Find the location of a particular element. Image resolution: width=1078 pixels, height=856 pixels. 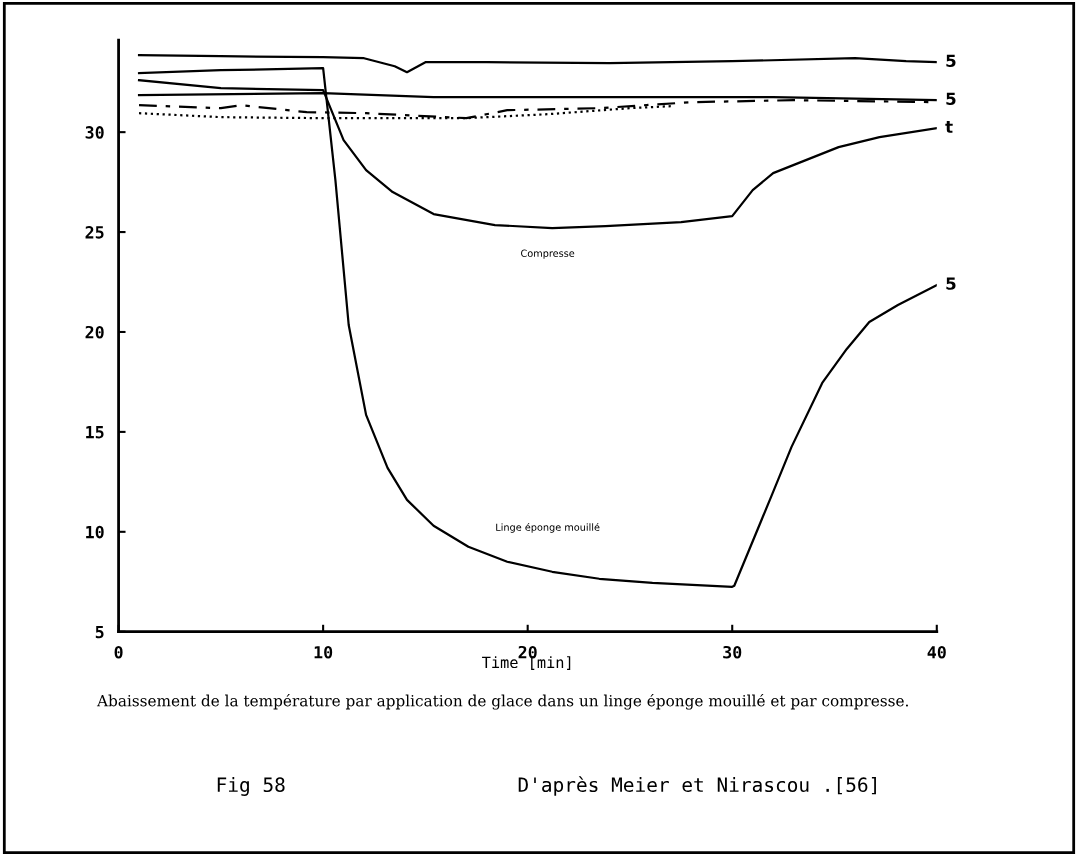

series-label: t is located at coordinates (949, 127).